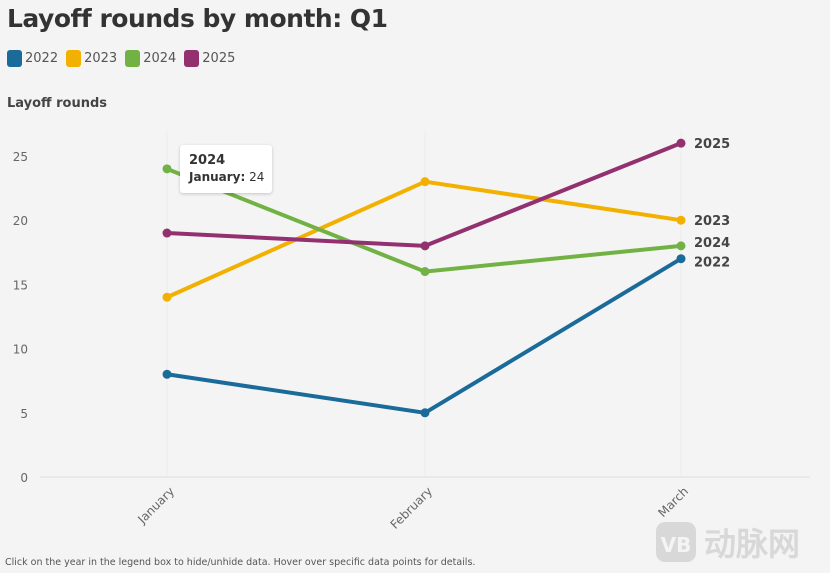 The height and width of the screenshot is (573, 830). What do you see at coordinates (101, 58) in the screenshot?
I see `legend-label: 2023` at bounding box center [101, 58].